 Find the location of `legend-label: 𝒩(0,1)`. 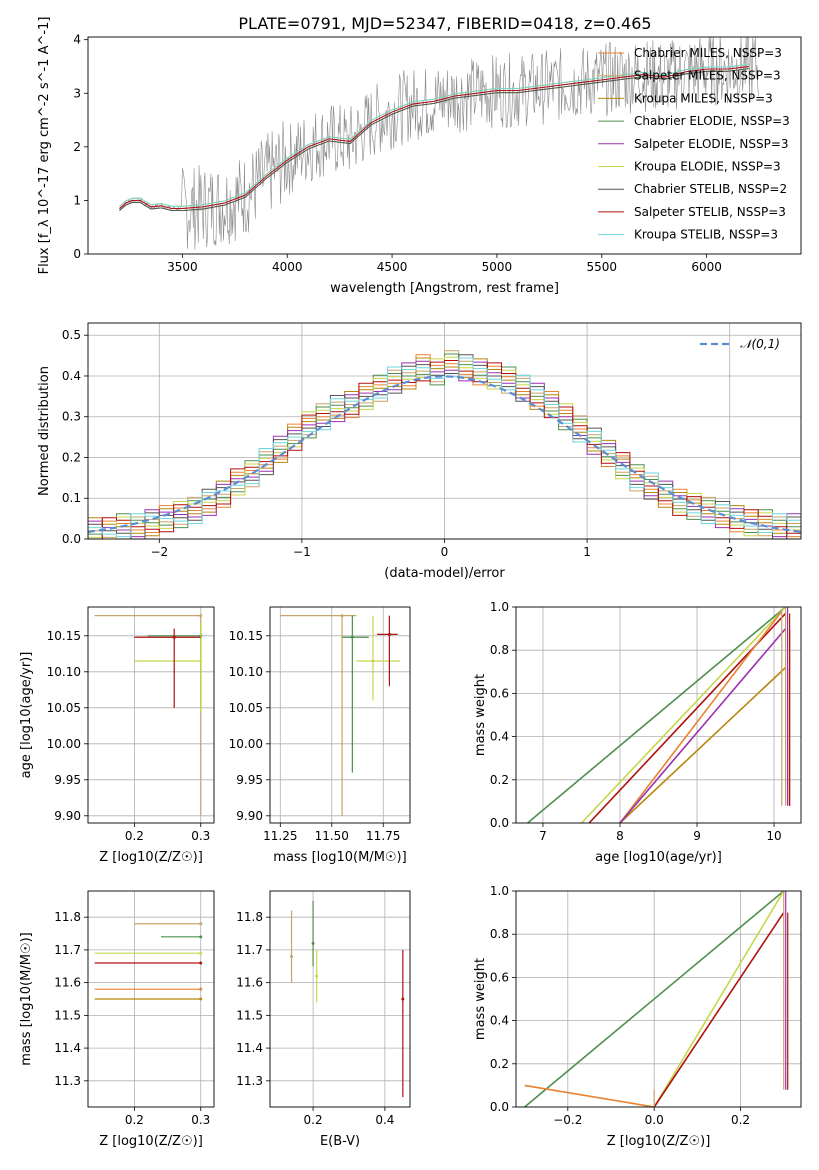

legend-label: 𝒩(0,1) is located at coordinates (760, 344).